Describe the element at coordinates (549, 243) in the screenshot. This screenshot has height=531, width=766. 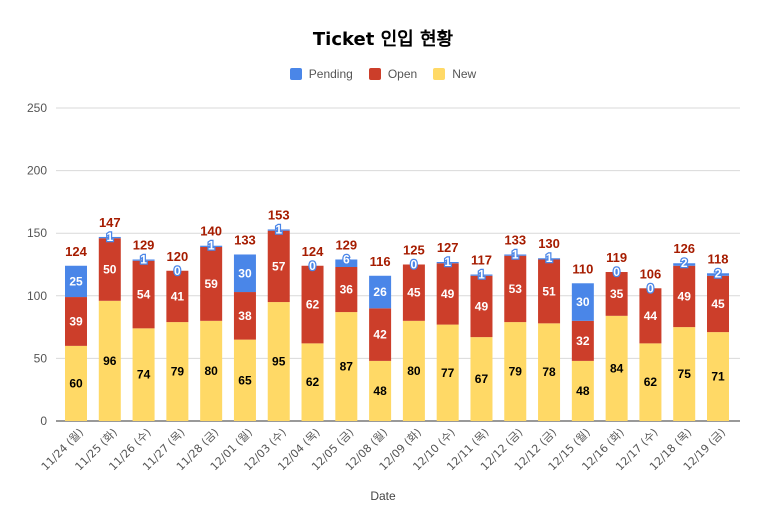
I see `total-label: 130` at that location.